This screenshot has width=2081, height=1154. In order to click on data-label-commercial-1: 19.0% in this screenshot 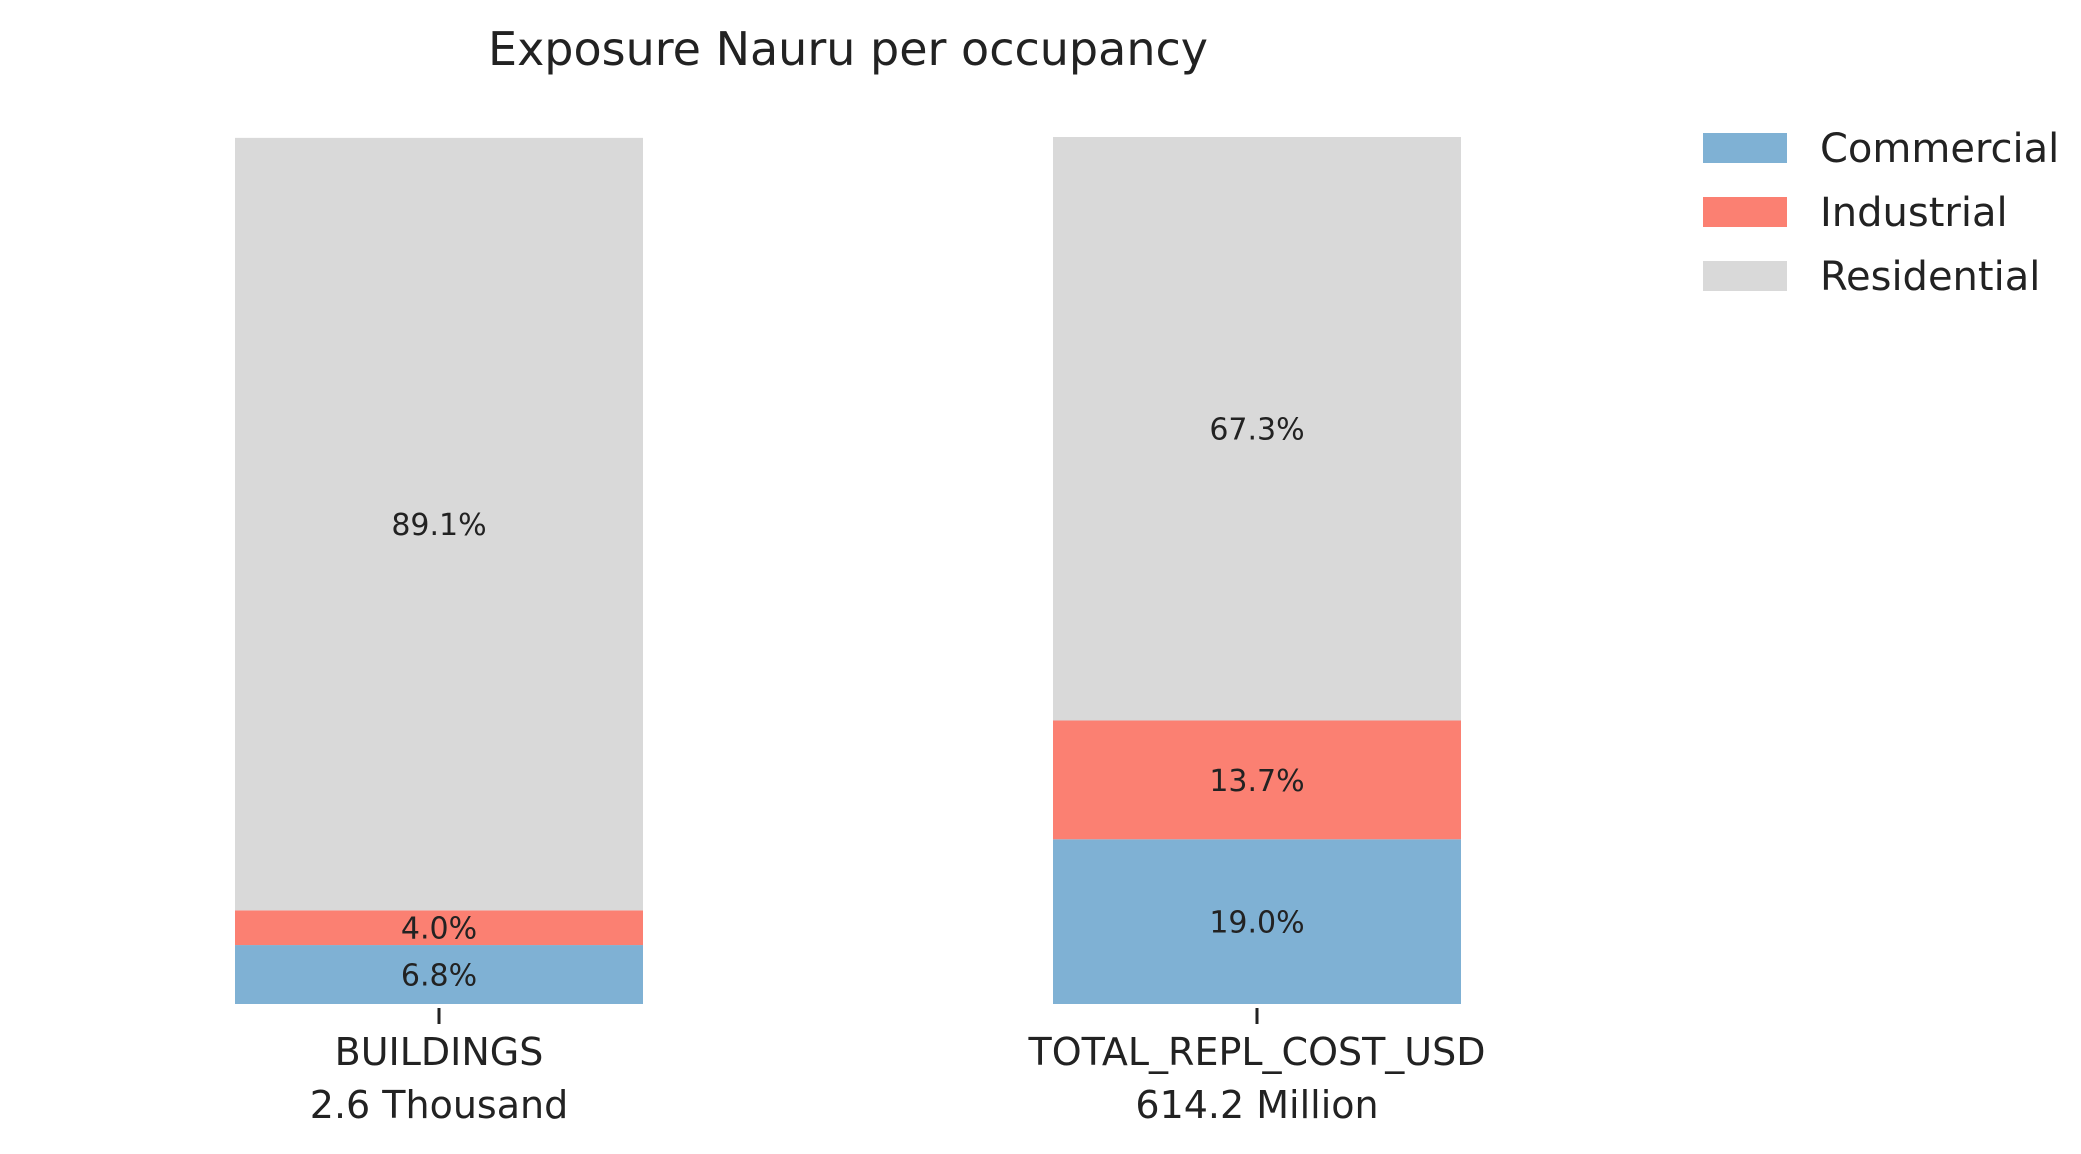, I will do `click(1256, 923)`.